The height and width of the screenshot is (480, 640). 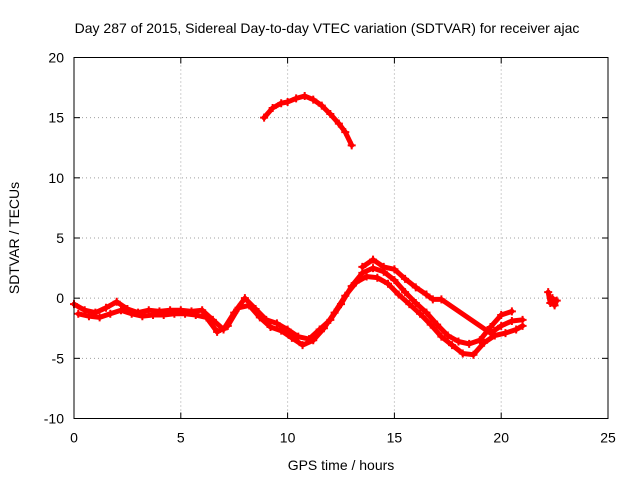 I want to click on series-main-band-c, so click(x=442, y=296).